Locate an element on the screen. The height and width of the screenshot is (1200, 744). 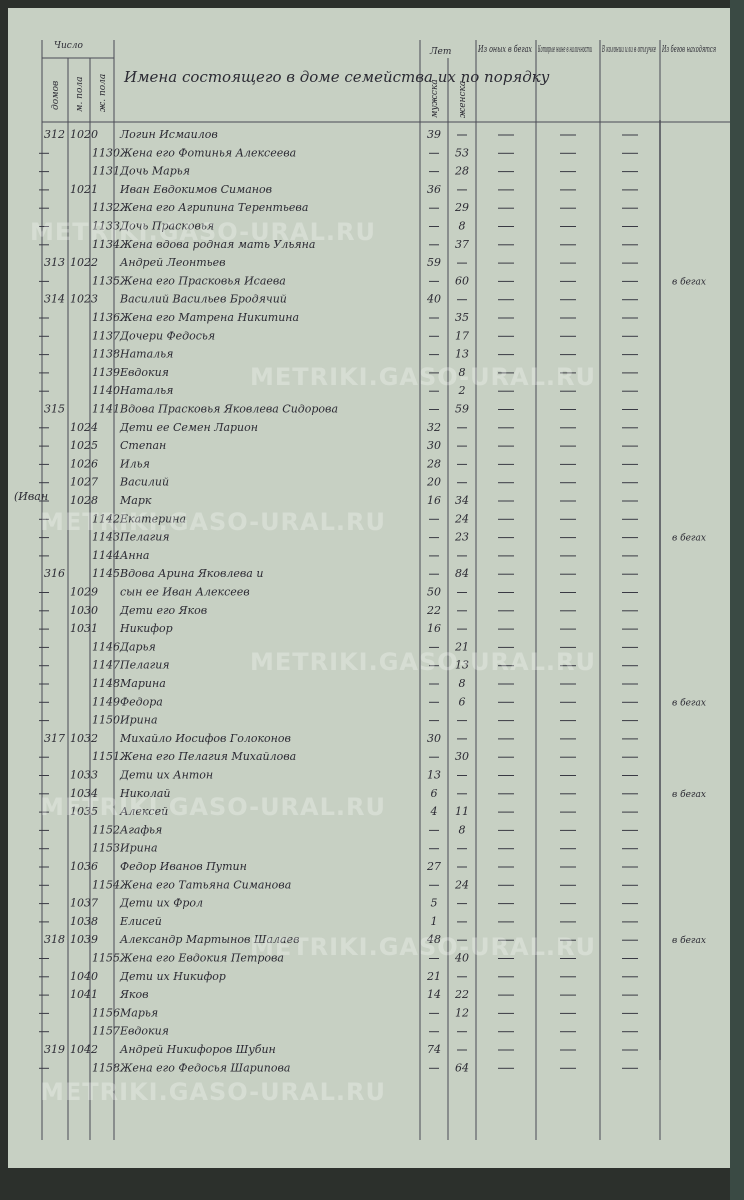
name: Логин Исмаилов is located at coordinates (168, 134).